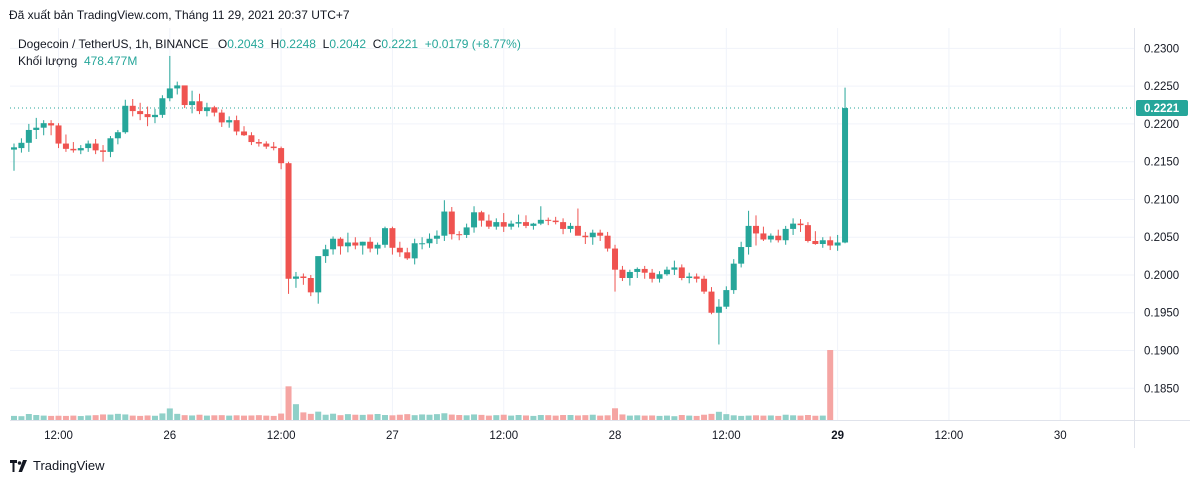 The image size is (1200, 484). Describe the element at coordinates (615, 436) in the screenshot. I see `x-tick-label: 28` at that location.